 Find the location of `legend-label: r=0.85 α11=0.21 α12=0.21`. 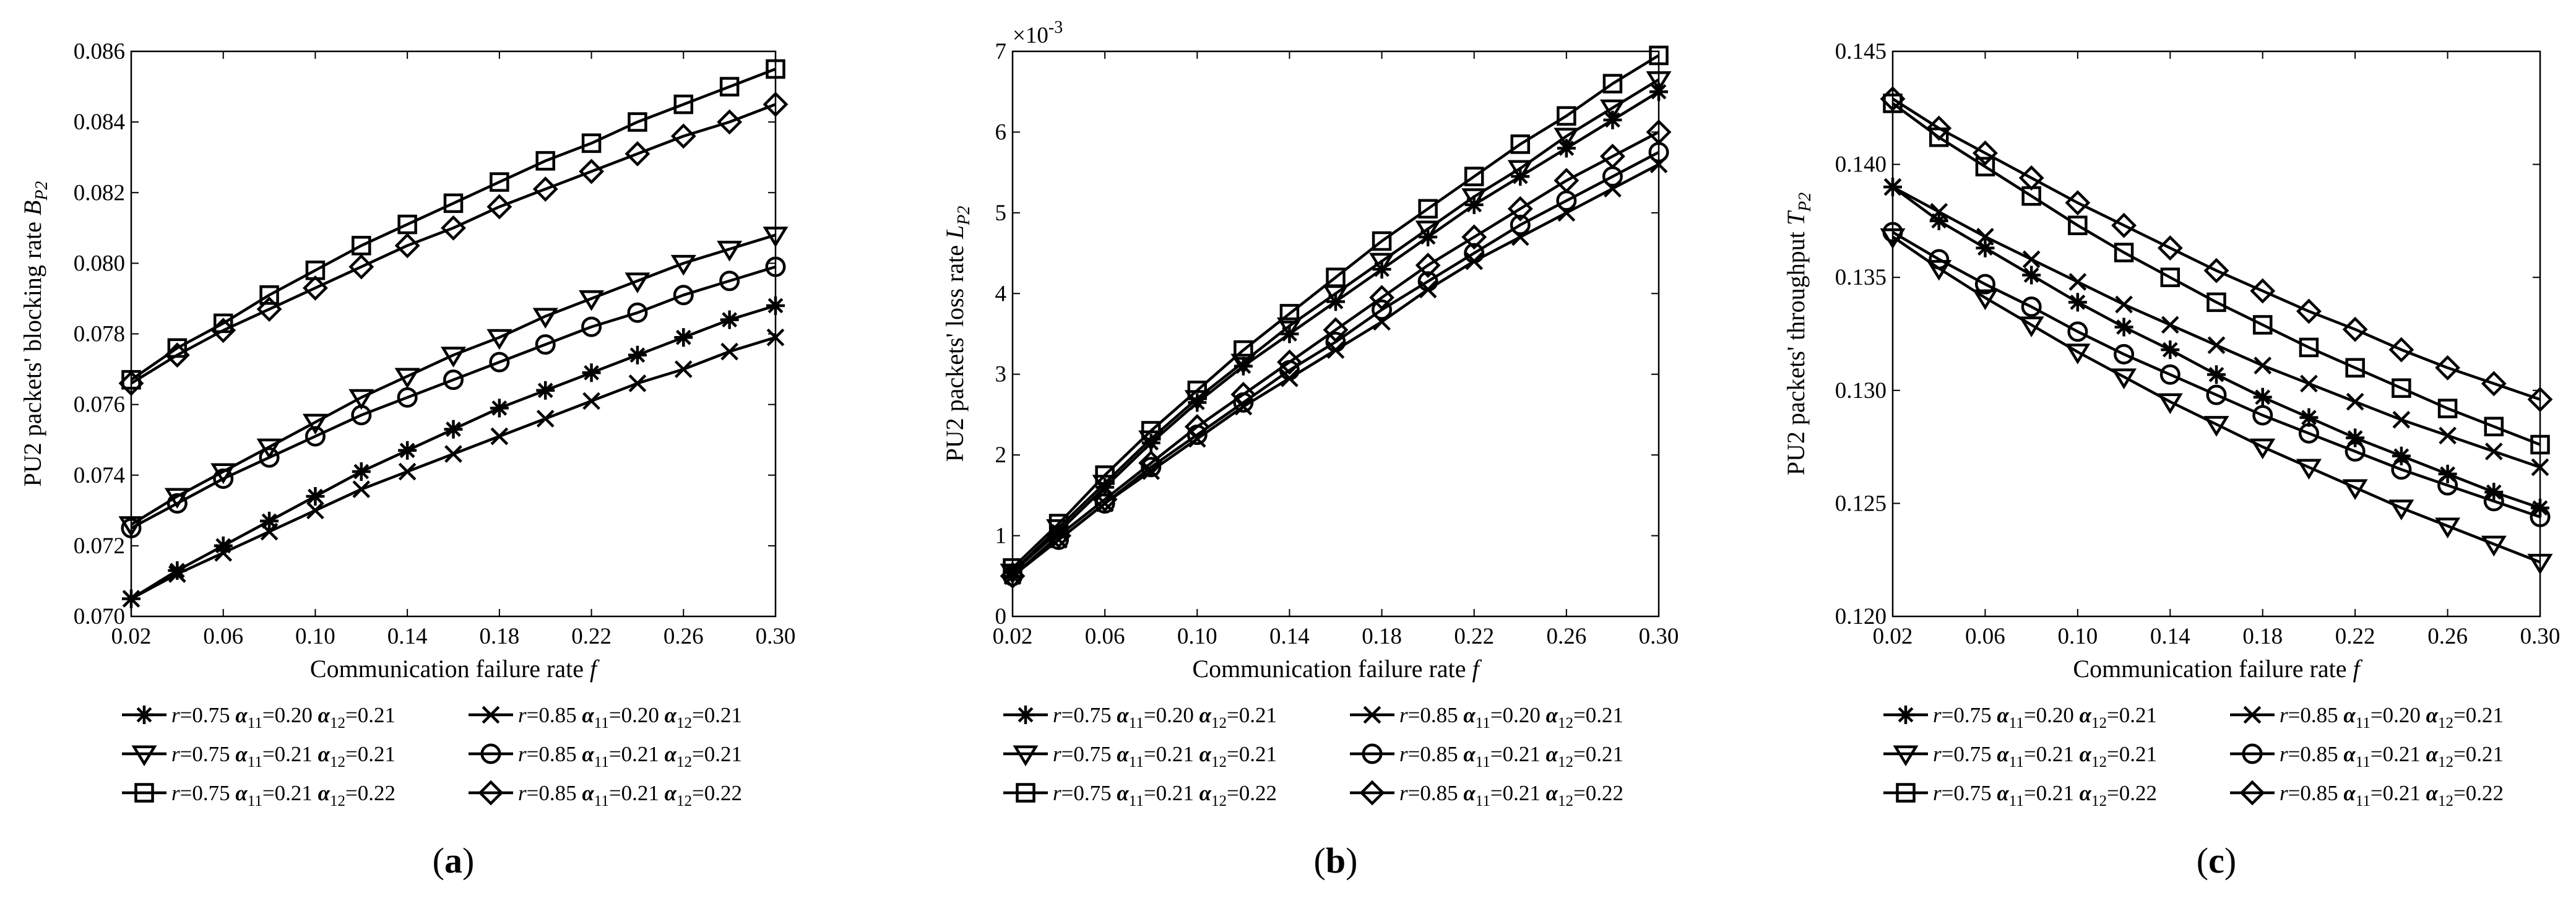

legend-label: r=0.85 α11=0.21 α12=0.21 is located at coordinates (2392, 756).